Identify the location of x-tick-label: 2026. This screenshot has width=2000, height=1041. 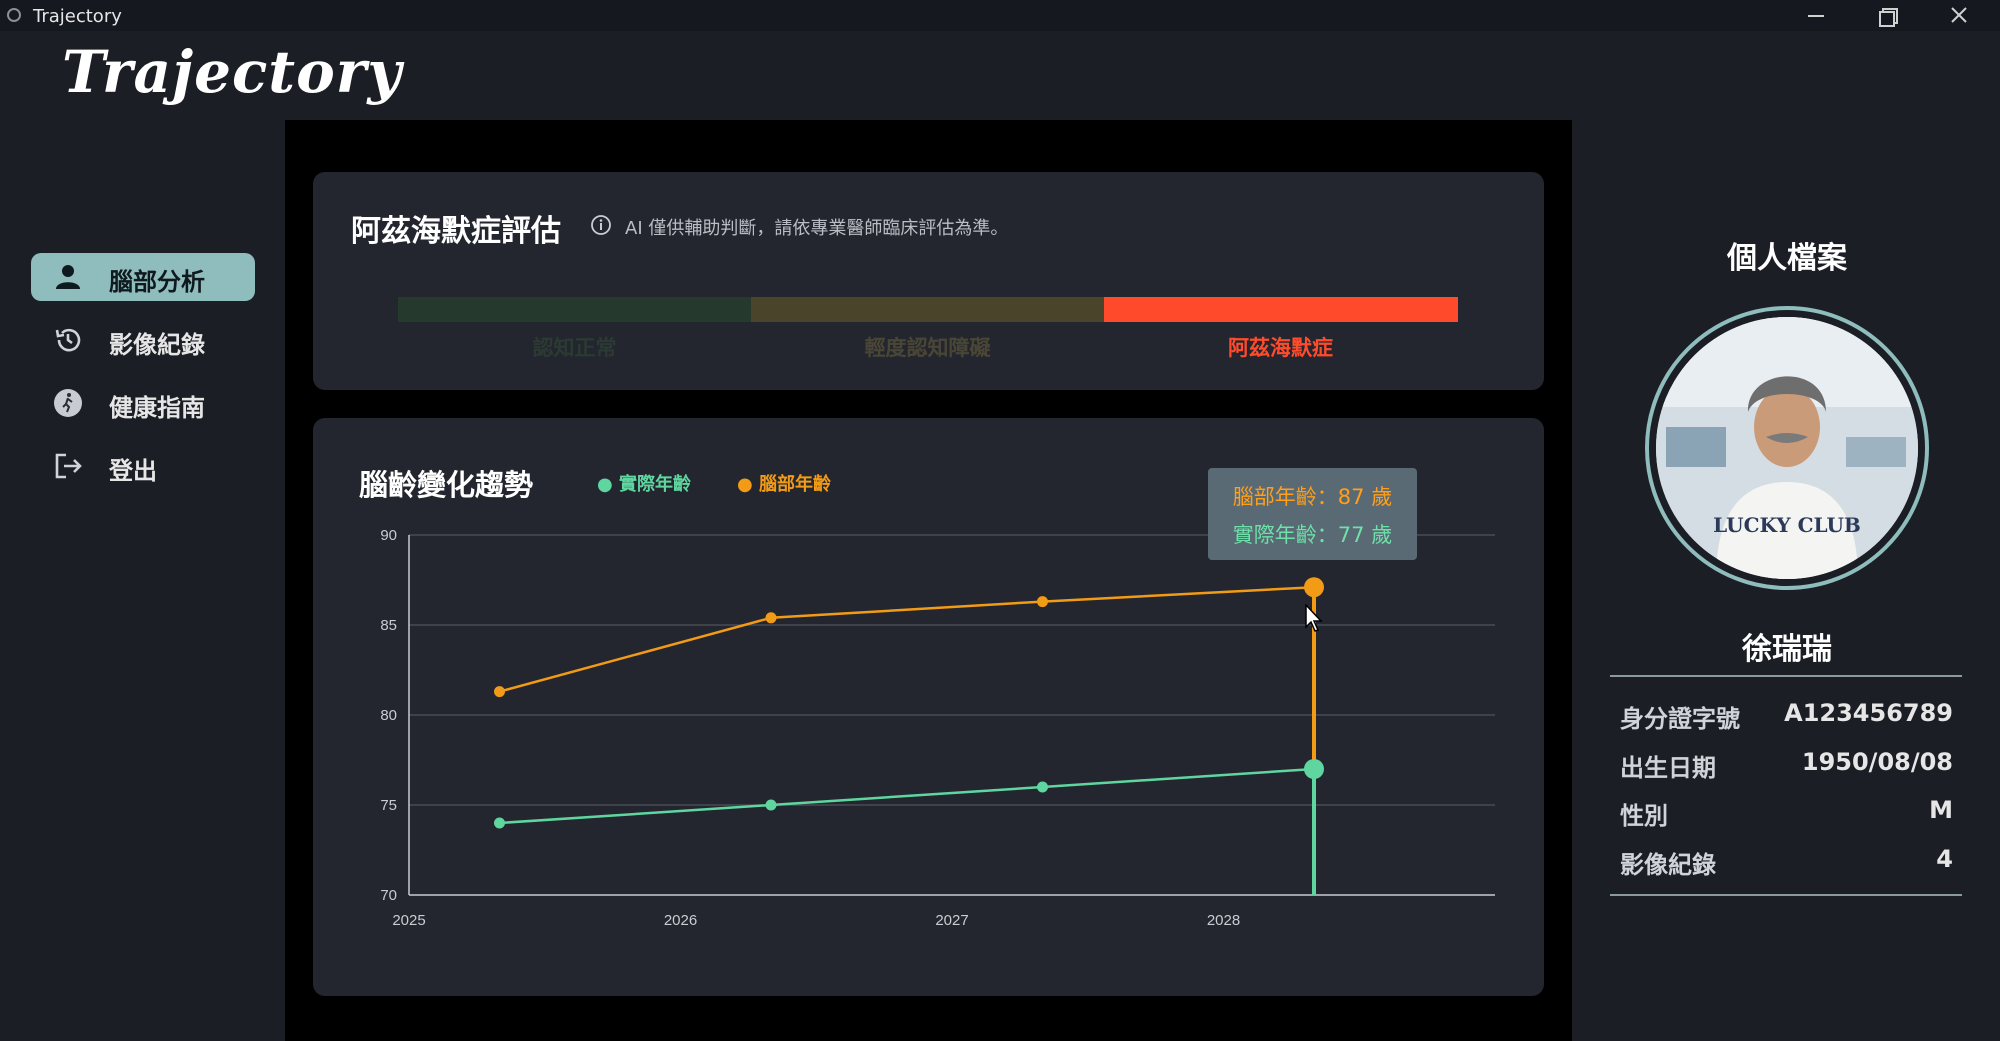
(680, 920).